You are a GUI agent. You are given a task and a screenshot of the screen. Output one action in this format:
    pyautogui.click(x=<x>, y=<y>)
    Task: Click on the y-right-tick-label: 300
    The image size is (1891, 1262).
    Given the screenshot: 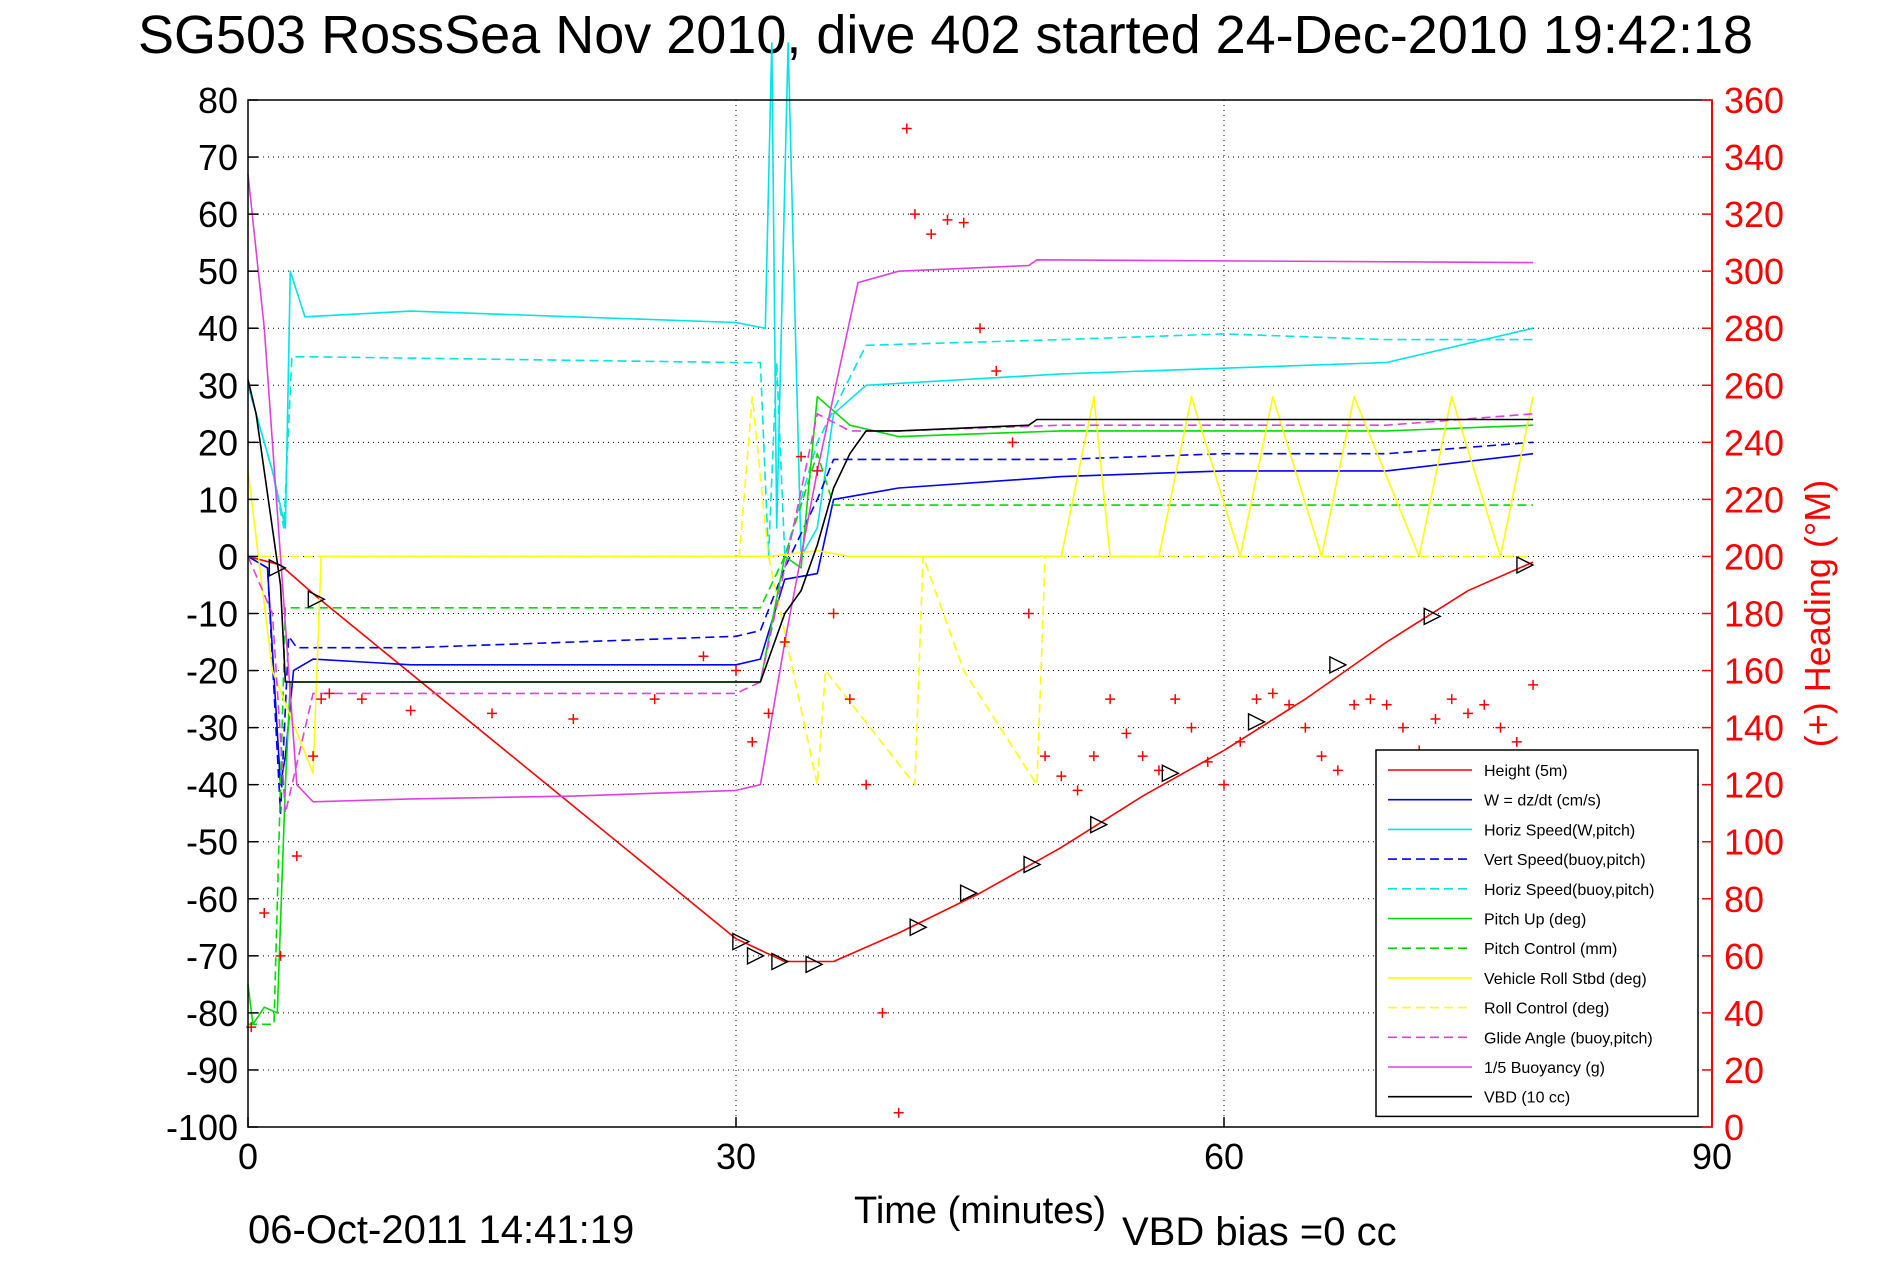 What is the action you would take?
    pyautogui.click(x=1754, y=271)
    